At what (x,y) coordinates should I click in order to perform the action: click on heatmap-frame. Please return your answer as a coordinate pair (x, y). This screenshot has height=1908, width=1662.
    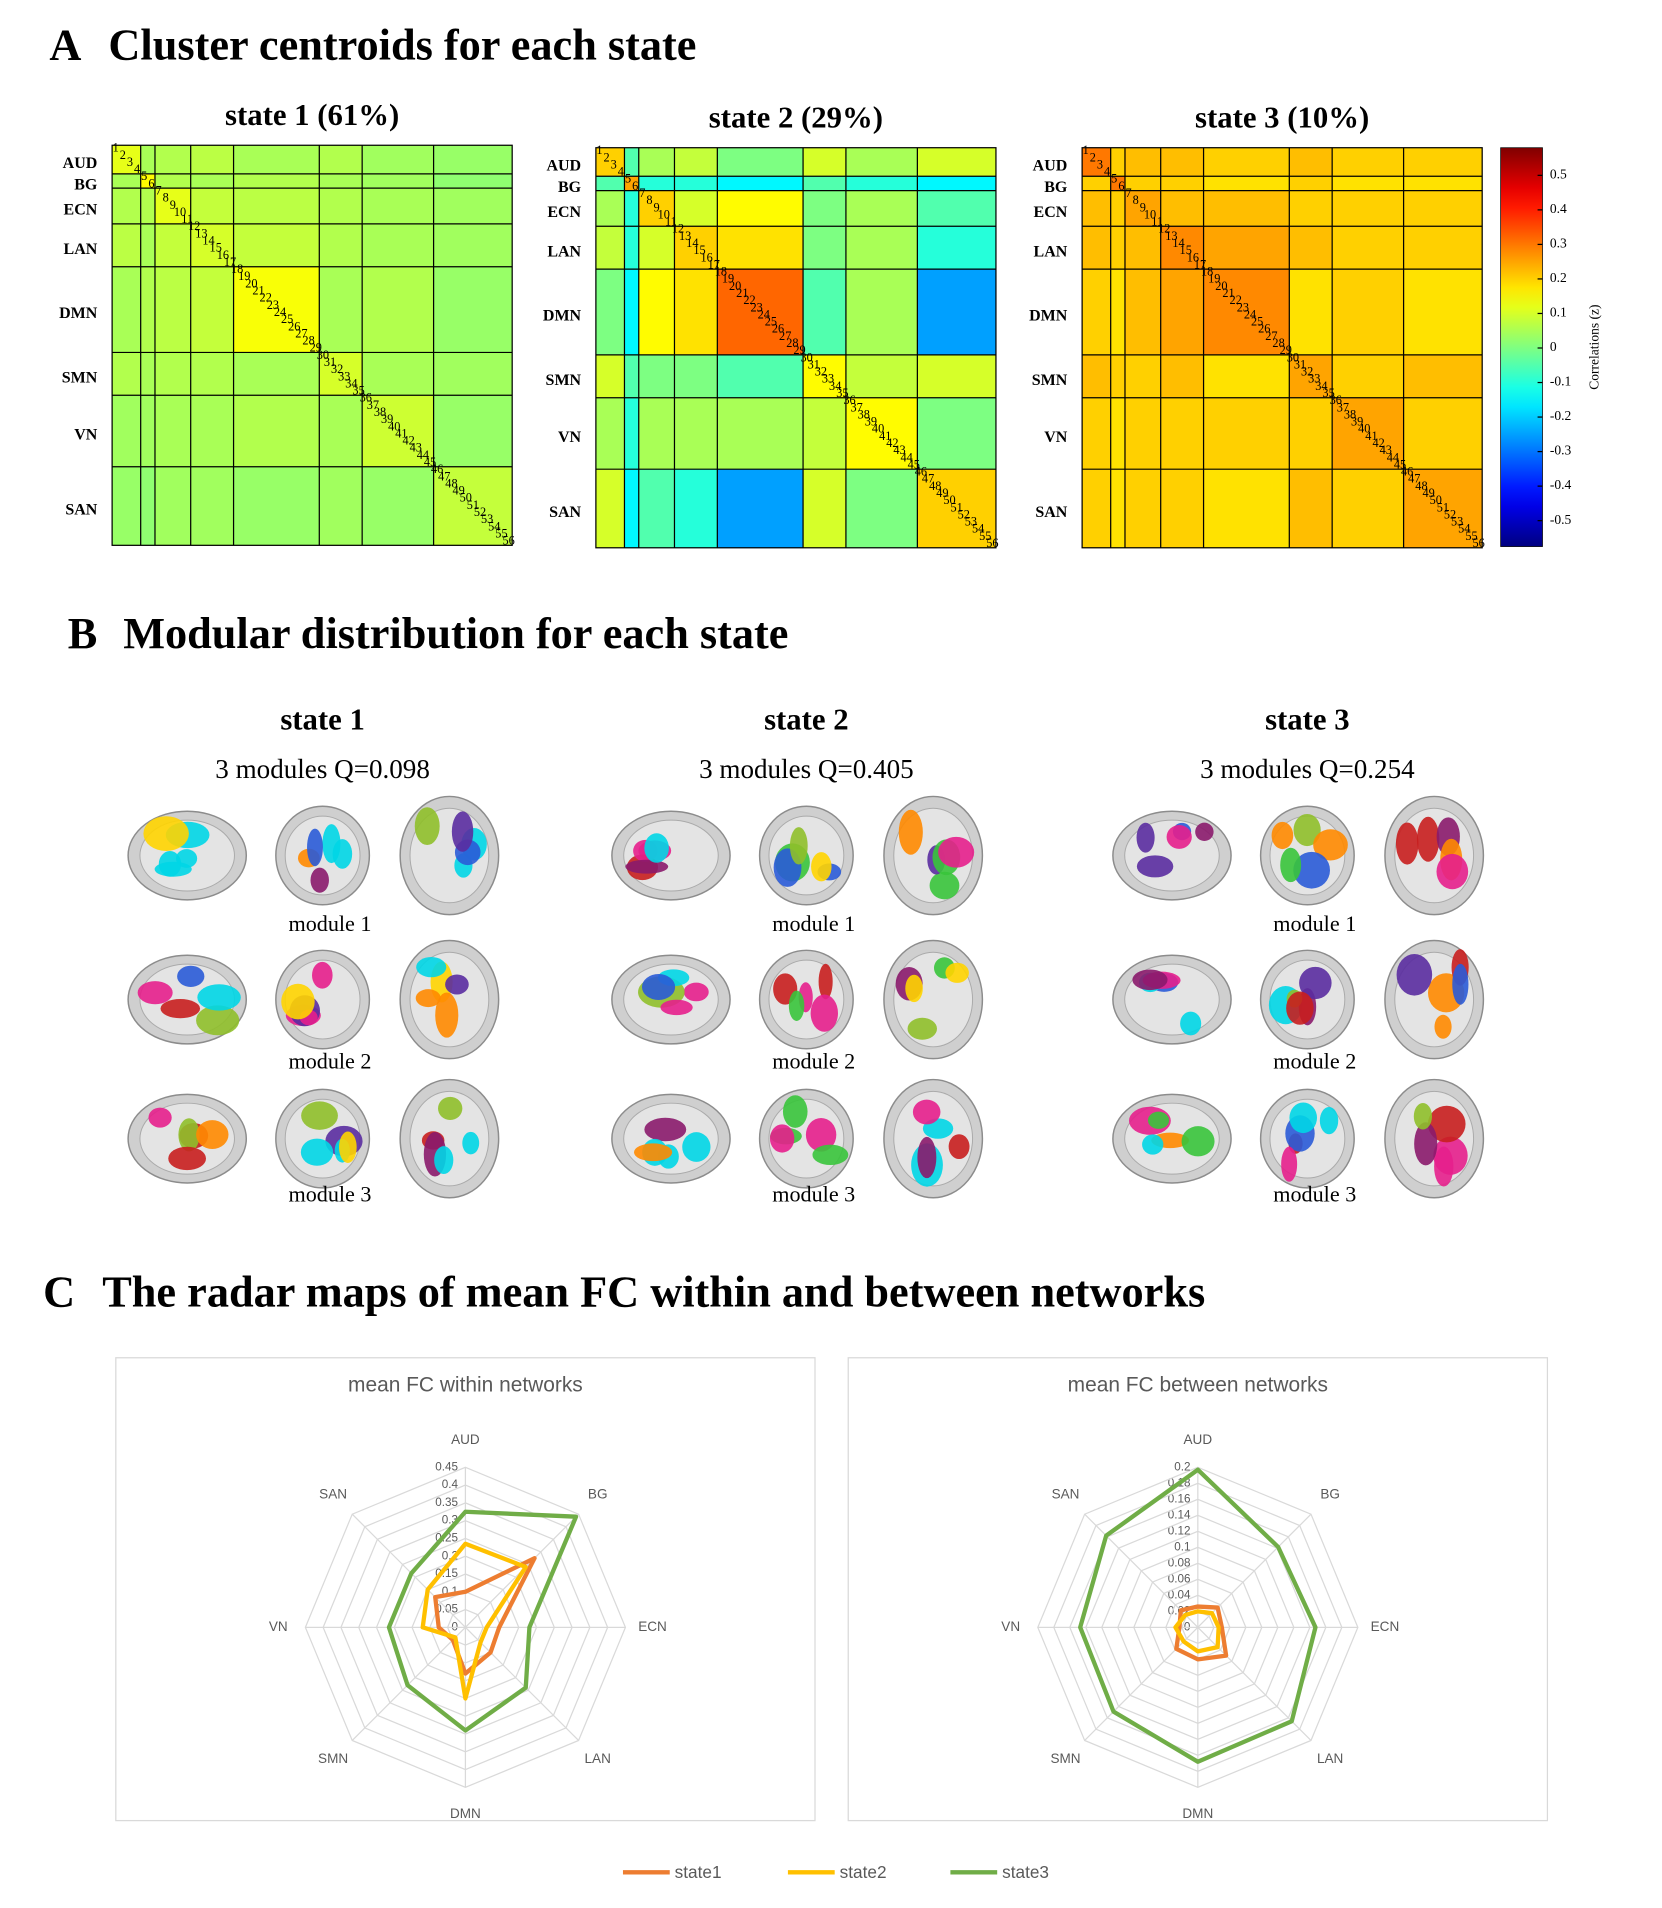
    Looking at the image, I should click on (1282, 348).